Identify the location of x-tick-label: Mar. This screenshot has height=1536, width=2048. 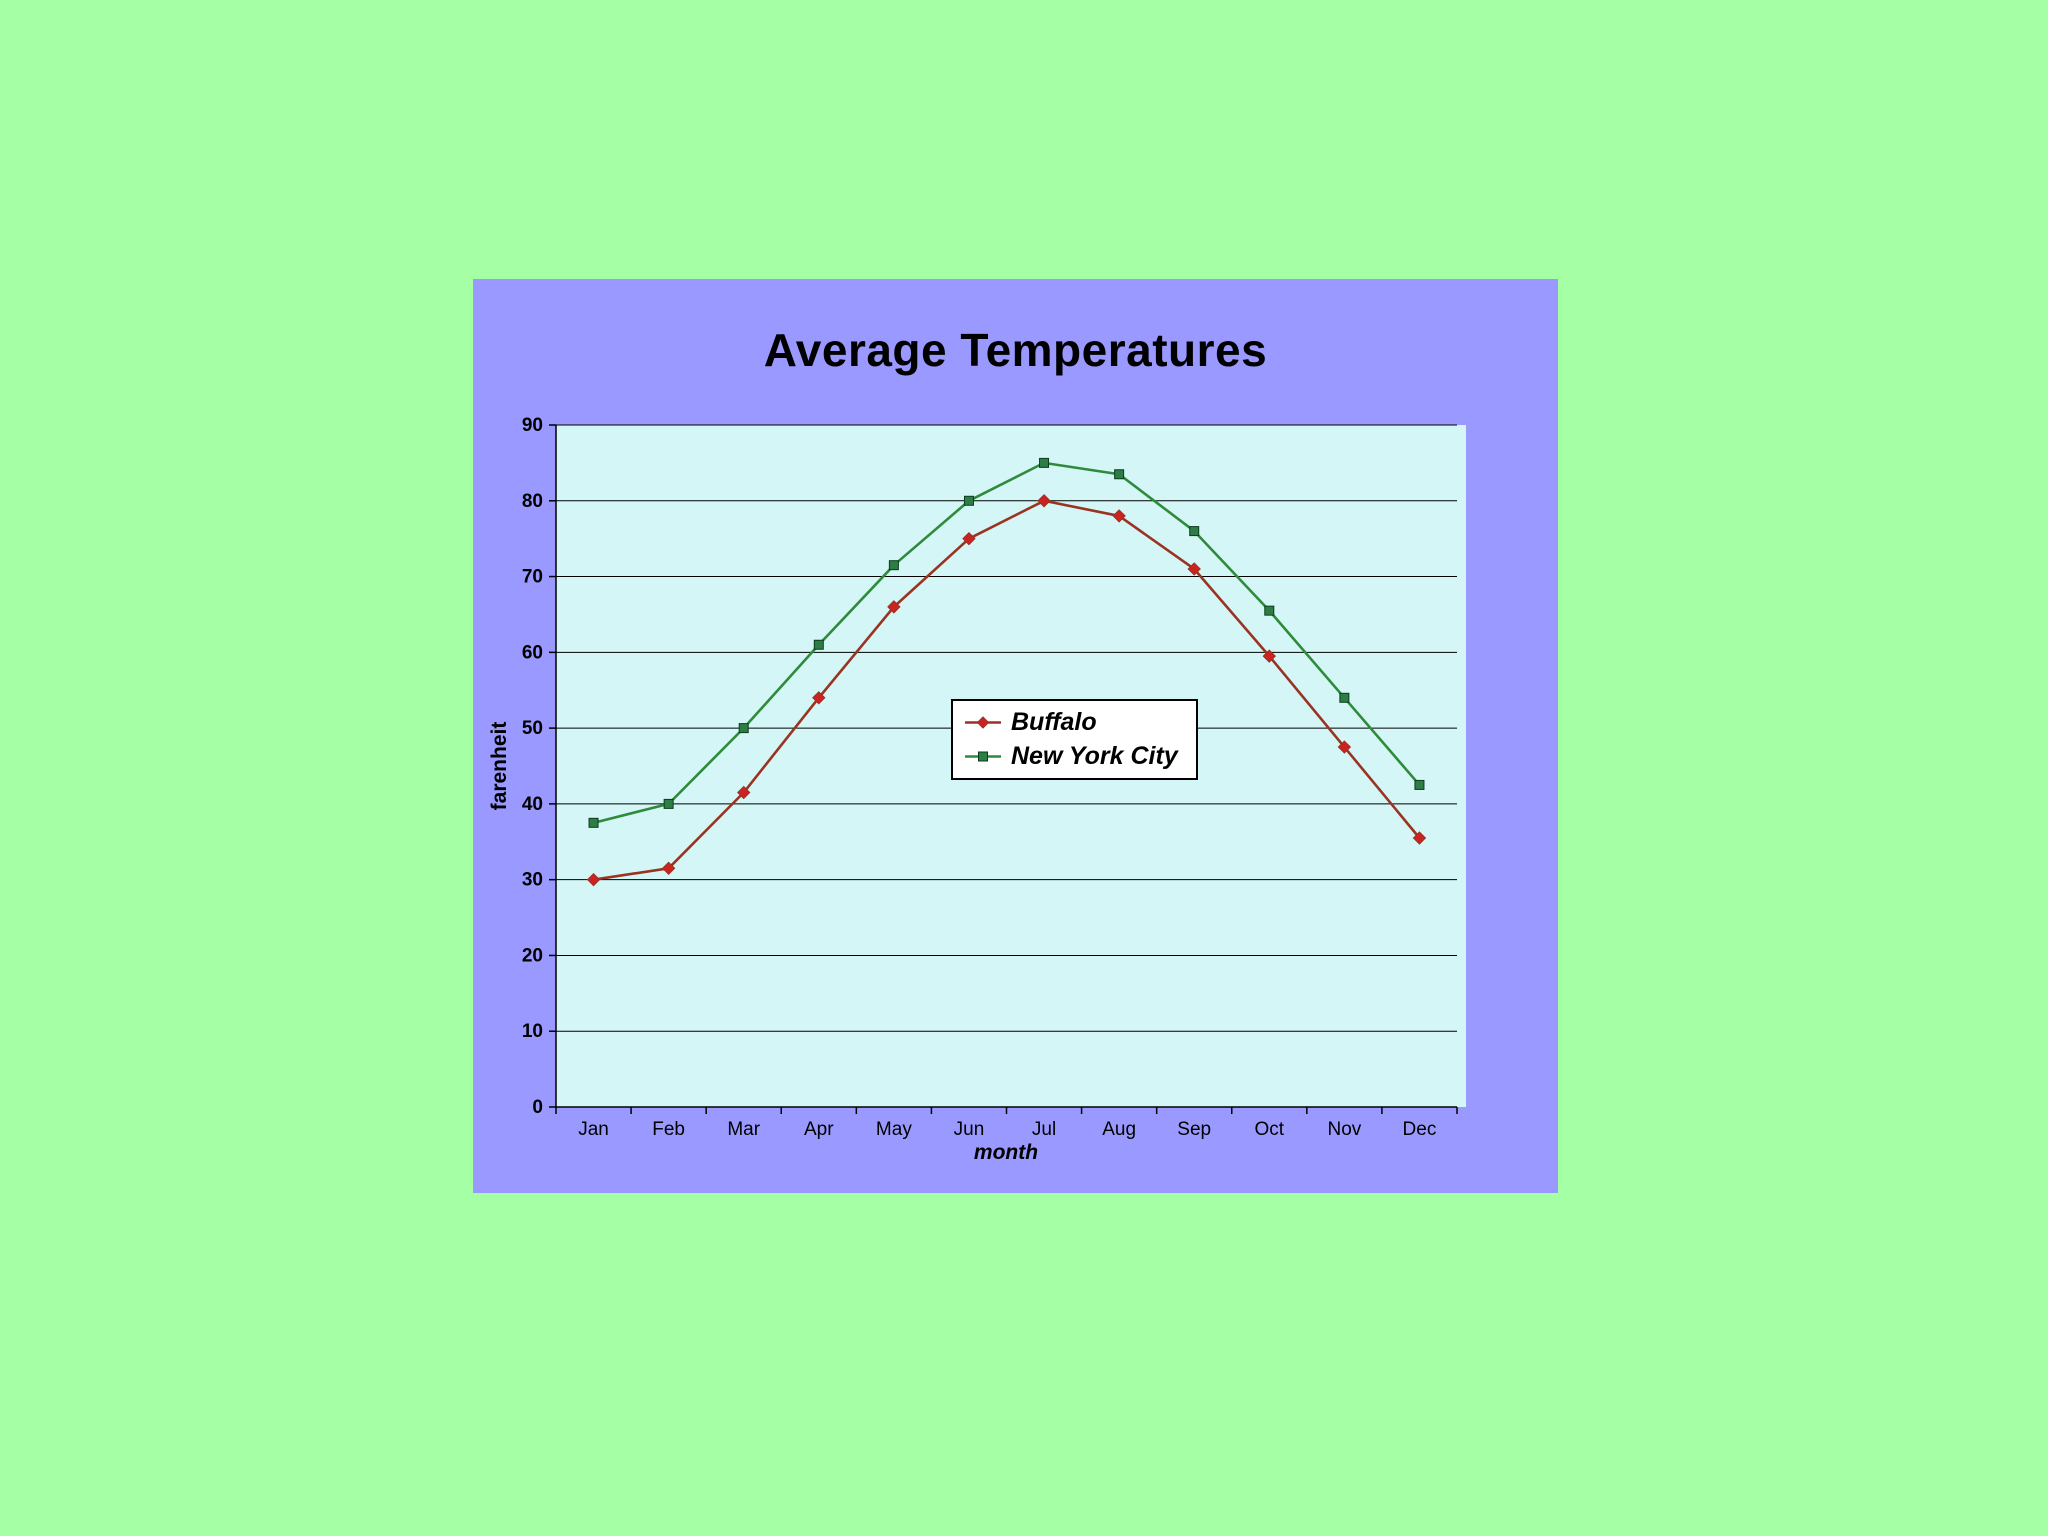
(743, 1129).